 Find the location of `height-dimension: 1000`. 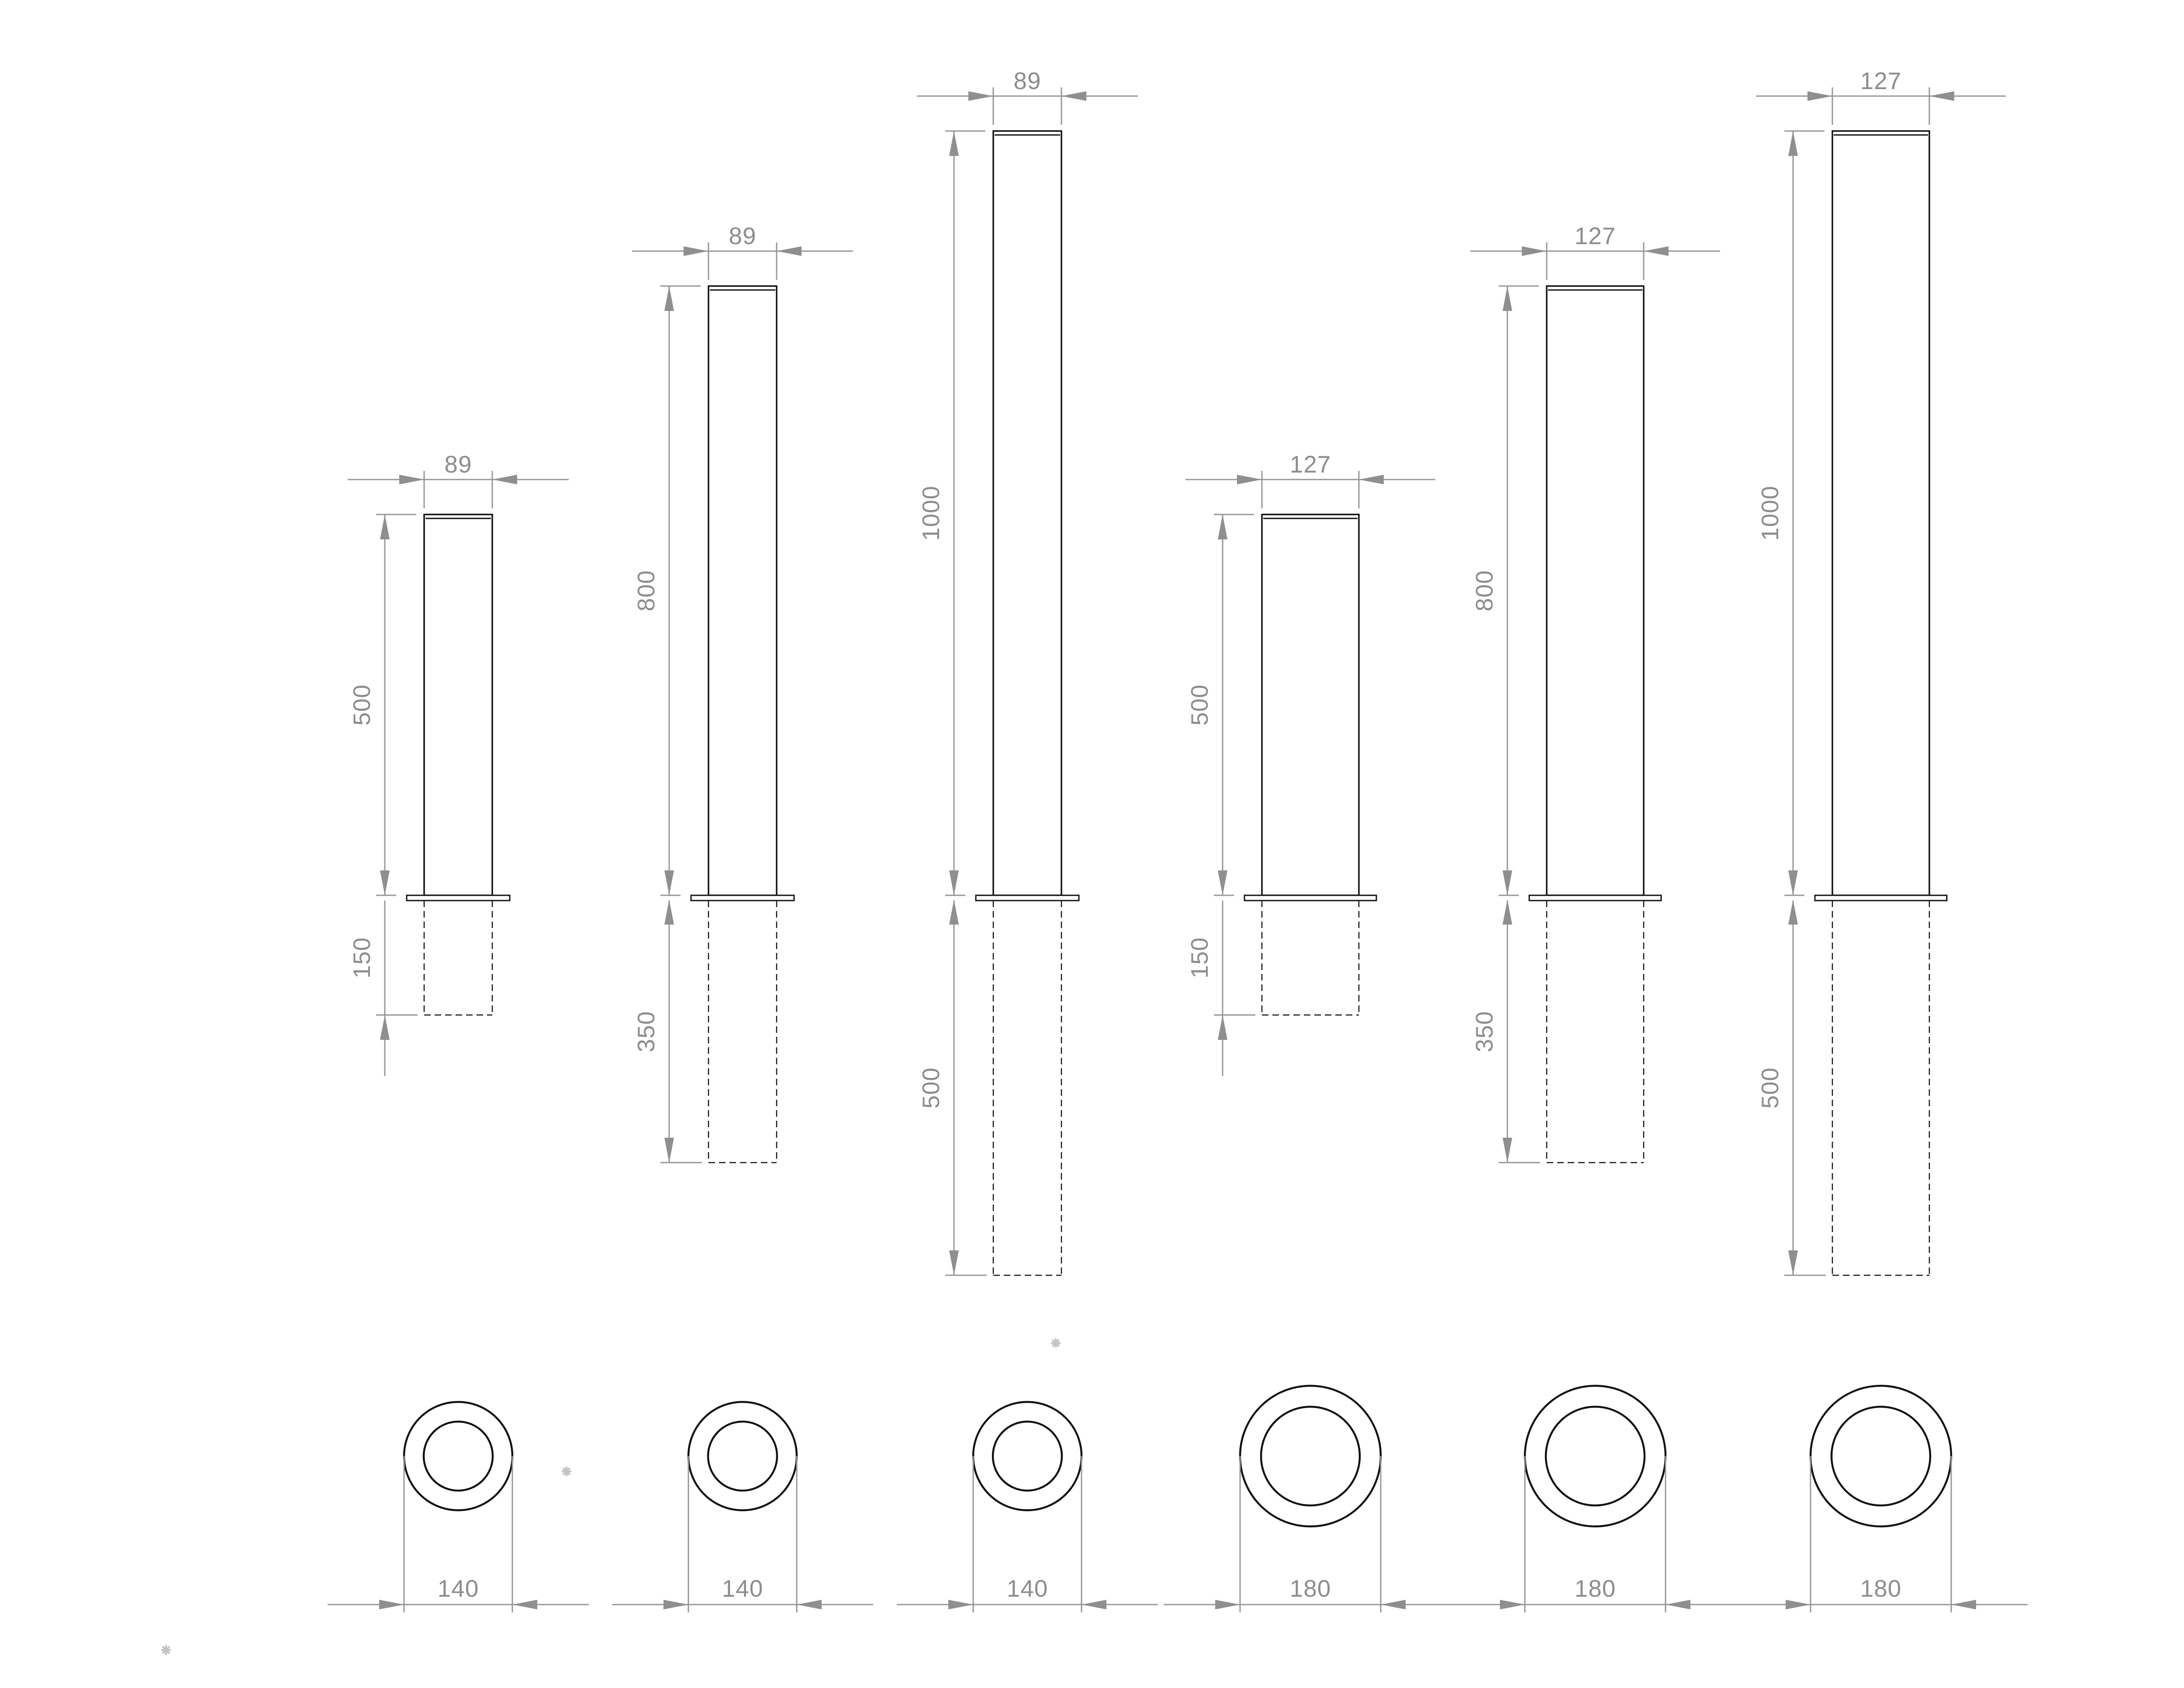

height-dimension: 1000 is located at coordinates (1790, 513).